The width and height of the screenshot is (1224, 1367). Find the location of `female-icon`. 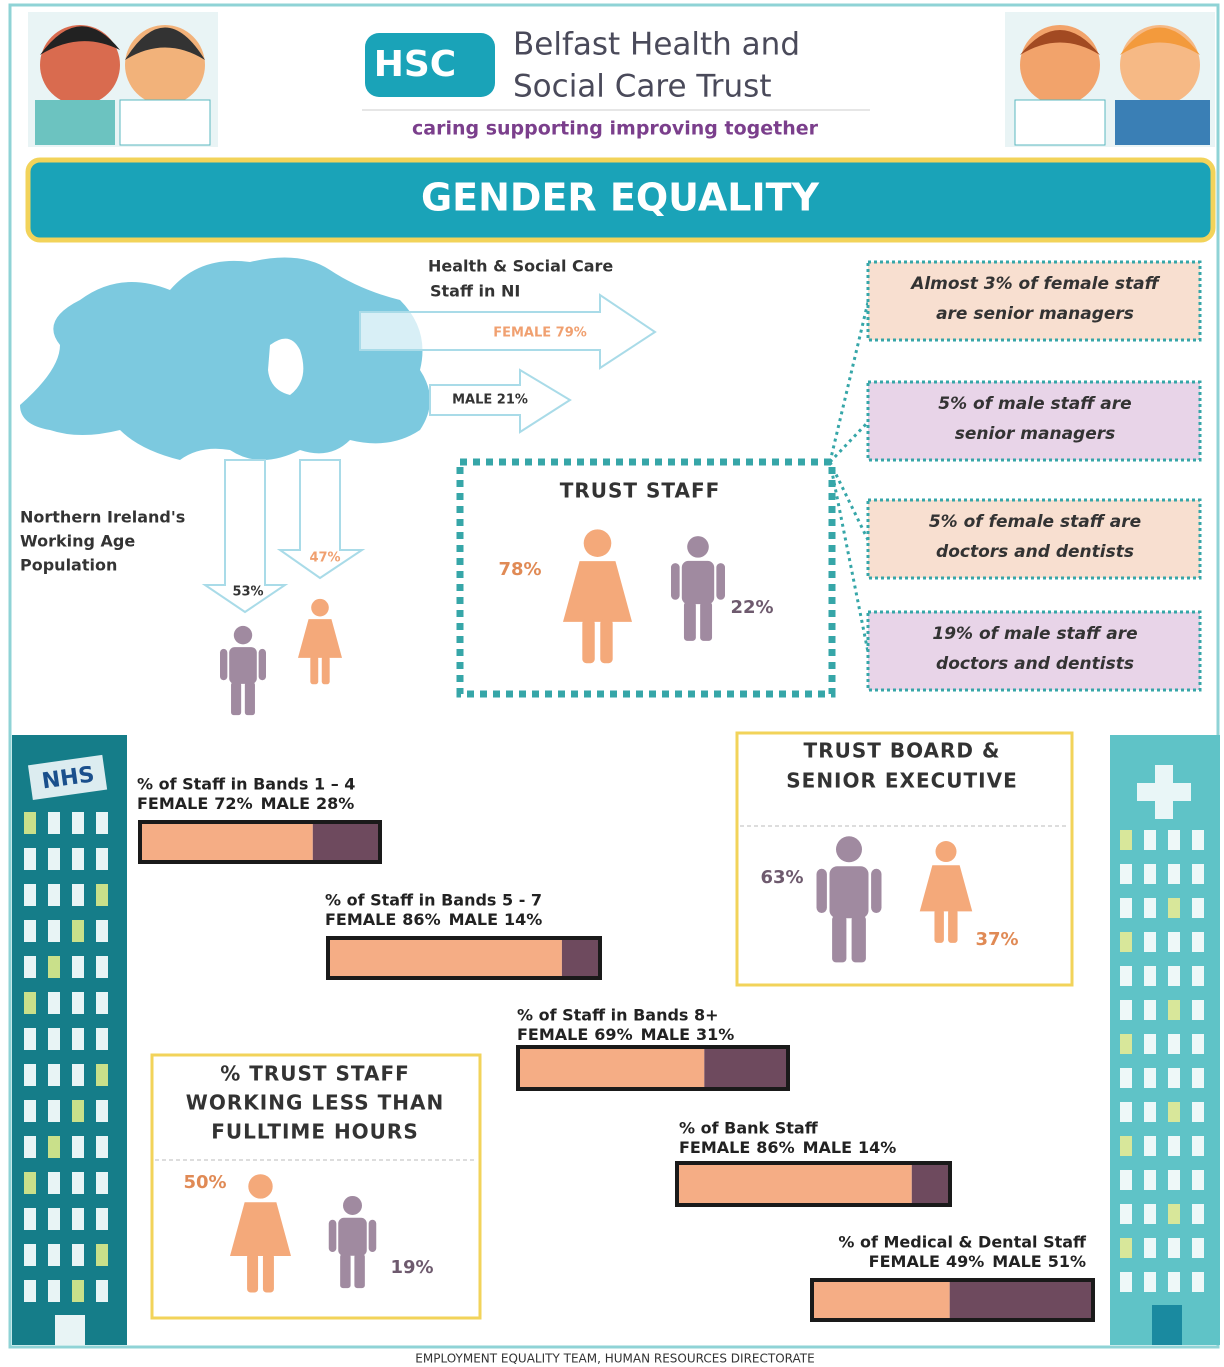

female-icon is located at coordinates (597, 596).